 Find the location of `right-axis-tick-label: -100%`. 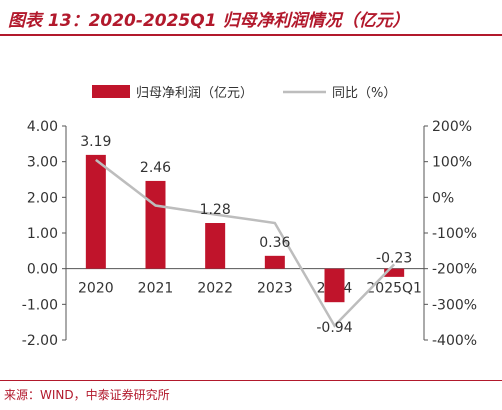

right-axis-tick-label: -100% is located at coordinates (454, 234).